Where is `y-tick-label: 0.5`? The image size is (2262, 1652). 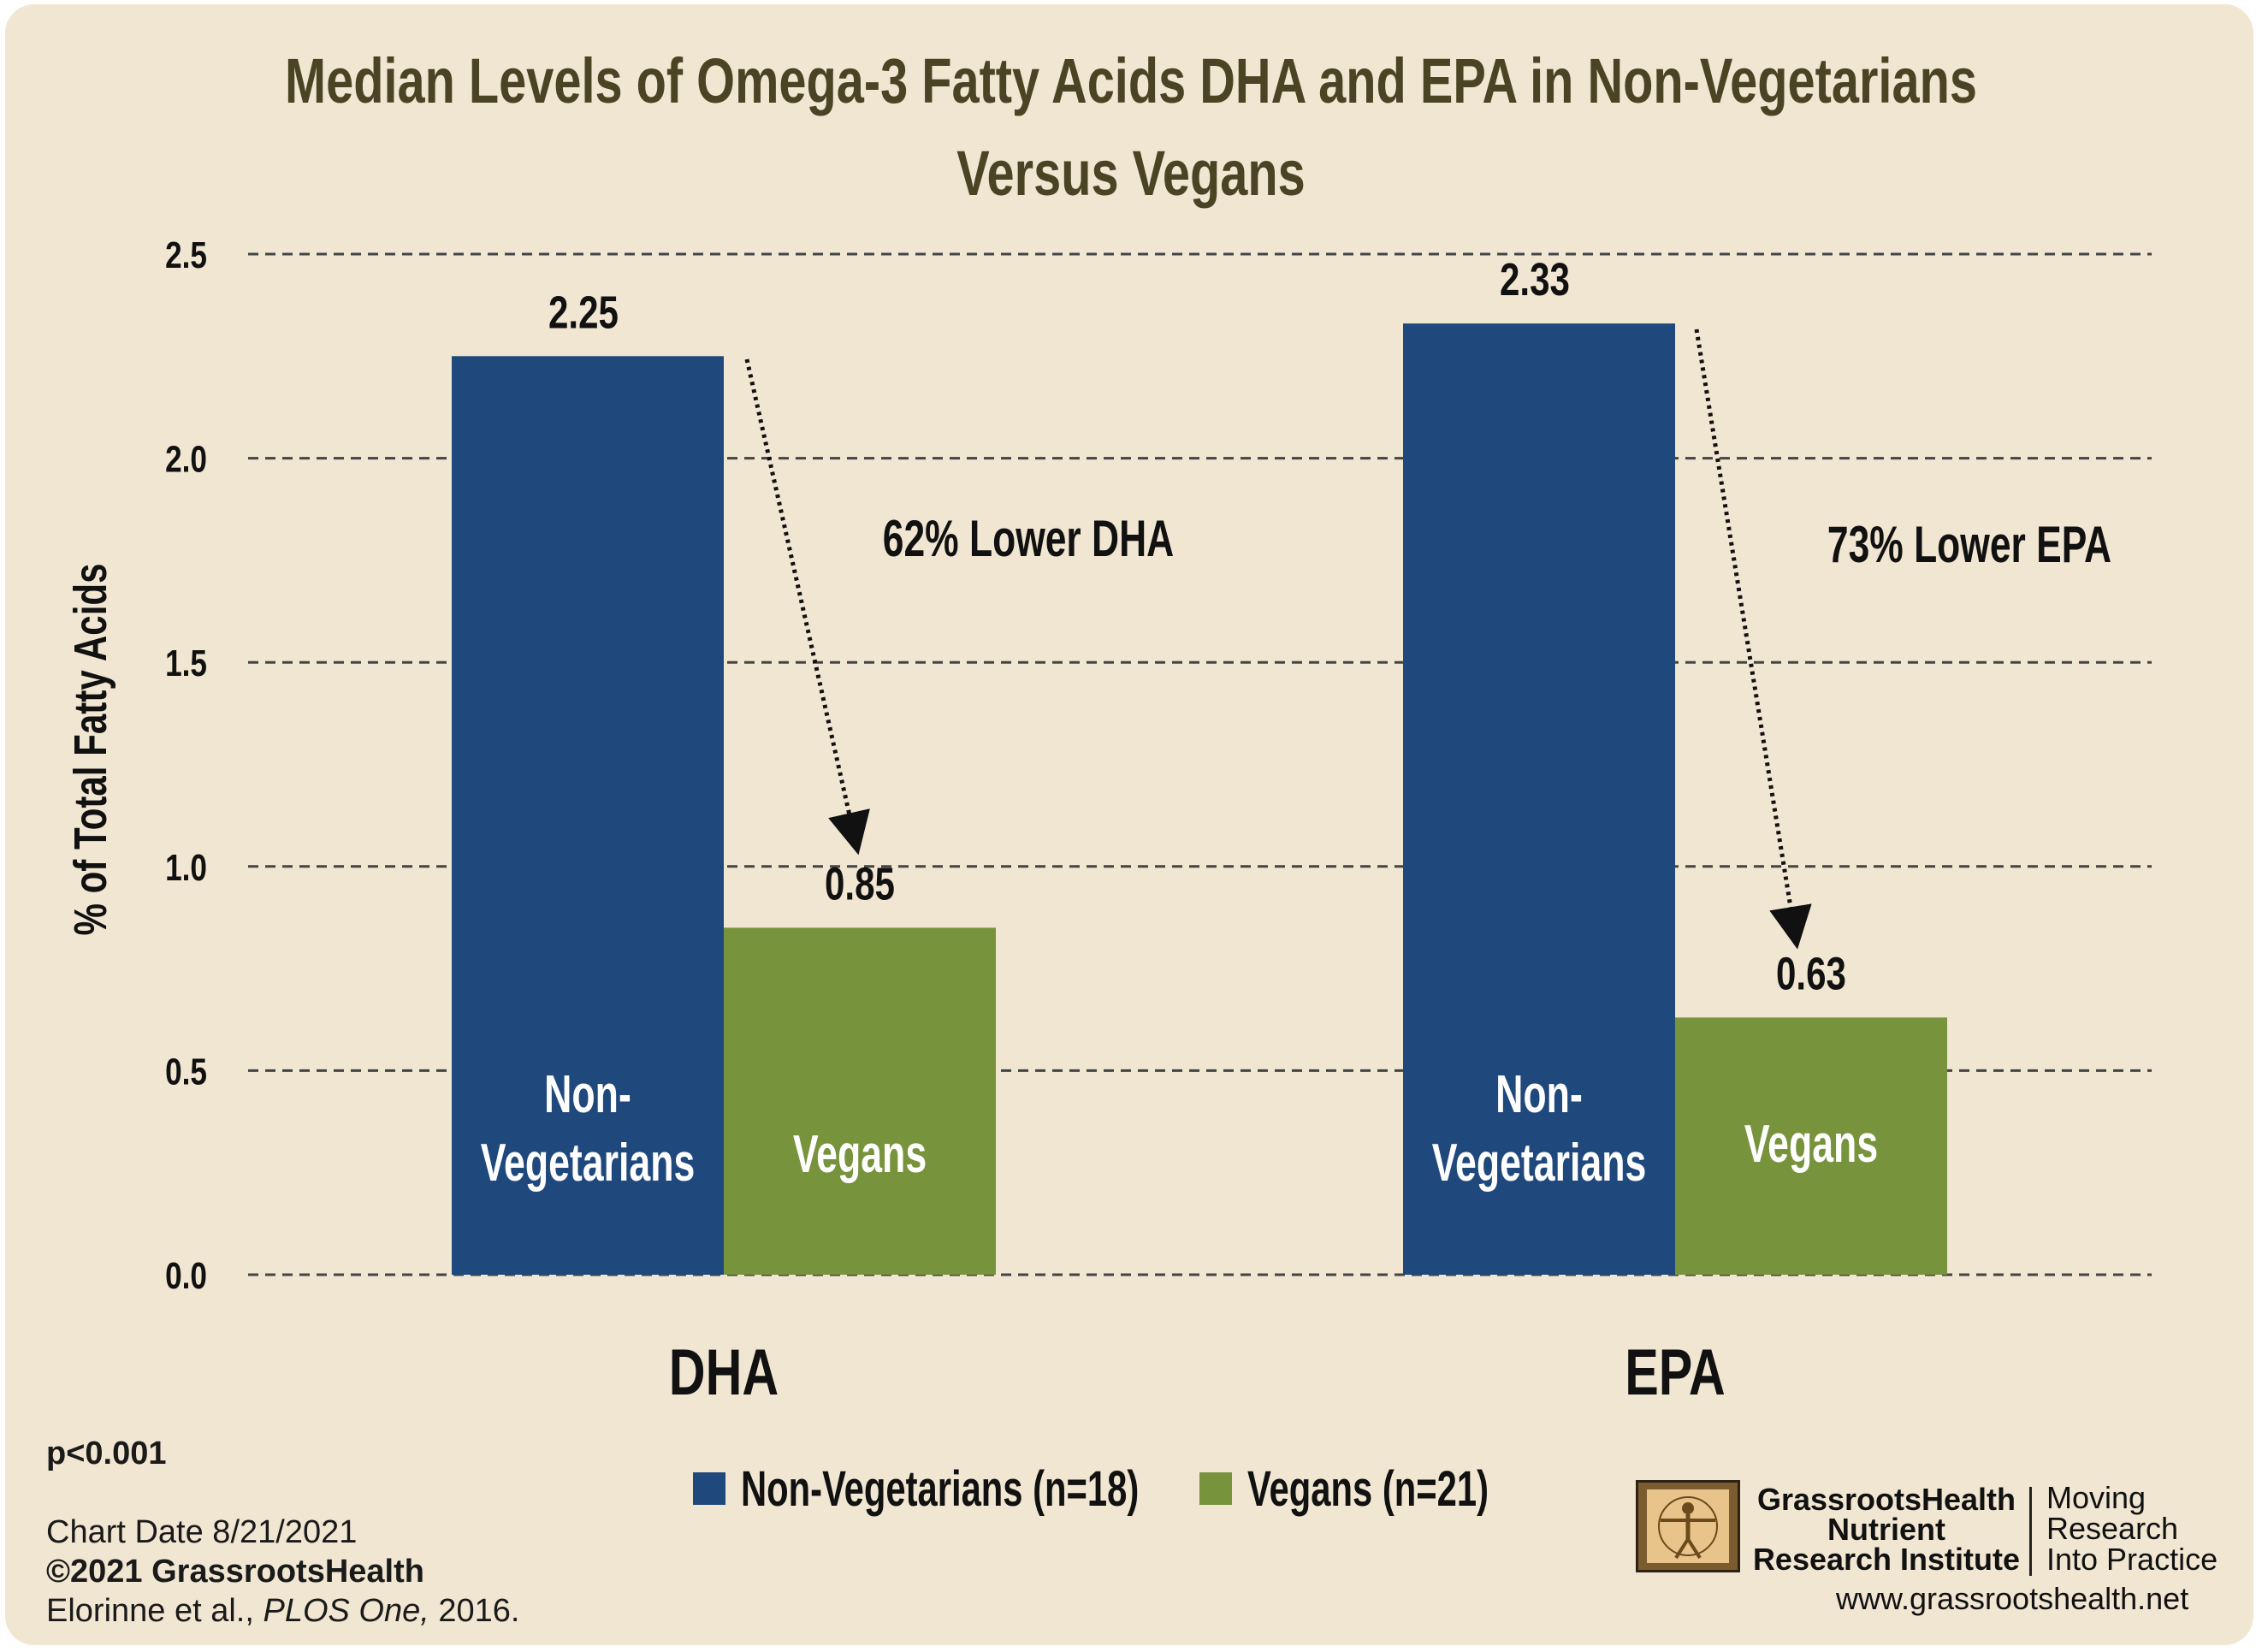 y-tick-label: 0.5 is located at coordinates (186, 1072).